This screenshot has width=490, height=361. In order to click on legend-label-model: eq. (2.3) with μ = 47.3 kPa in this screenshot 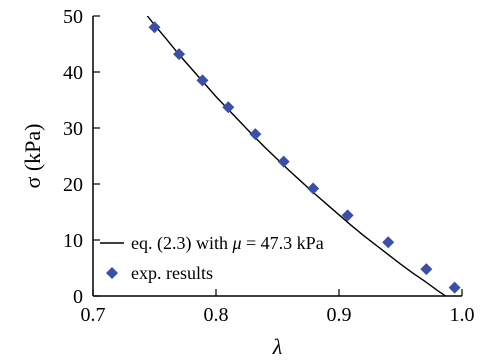, I will do `click(227, 243)`.